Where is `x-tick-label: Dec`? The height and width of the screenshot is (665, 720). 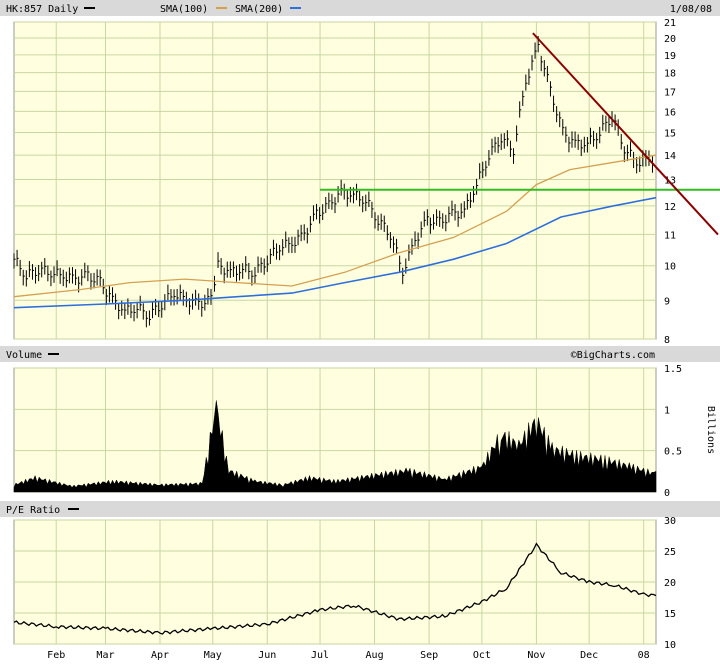 x-tick-label: Dec is located at coordinates (589, 655).